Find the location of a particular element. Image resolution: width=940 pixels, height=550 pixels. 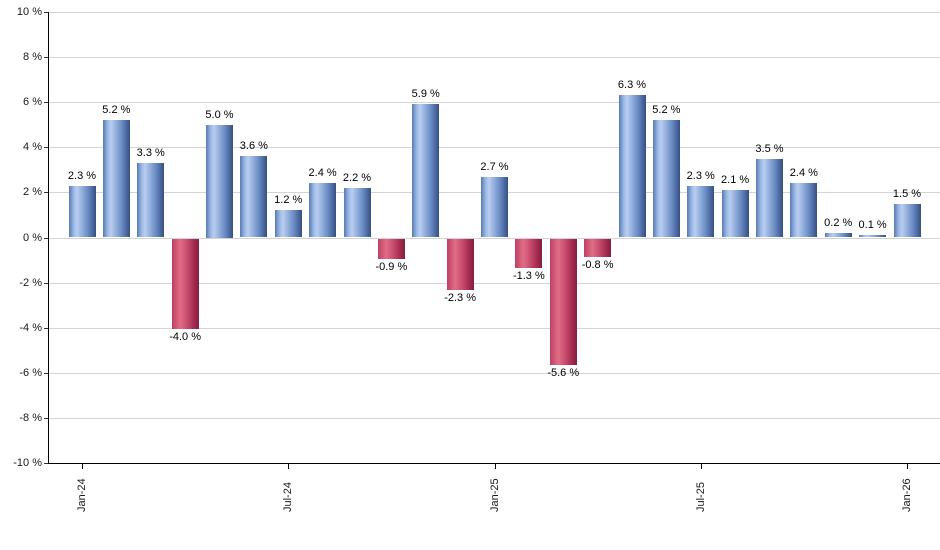

bar-value-label: -5.6 % is located at coordinates (563, 372).